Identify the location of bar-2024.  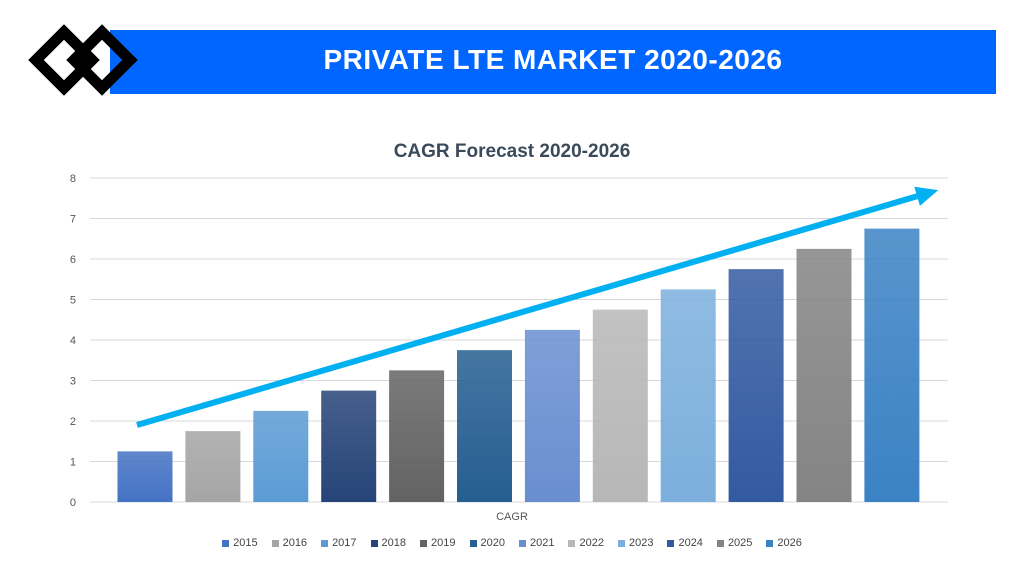
(756, 385).